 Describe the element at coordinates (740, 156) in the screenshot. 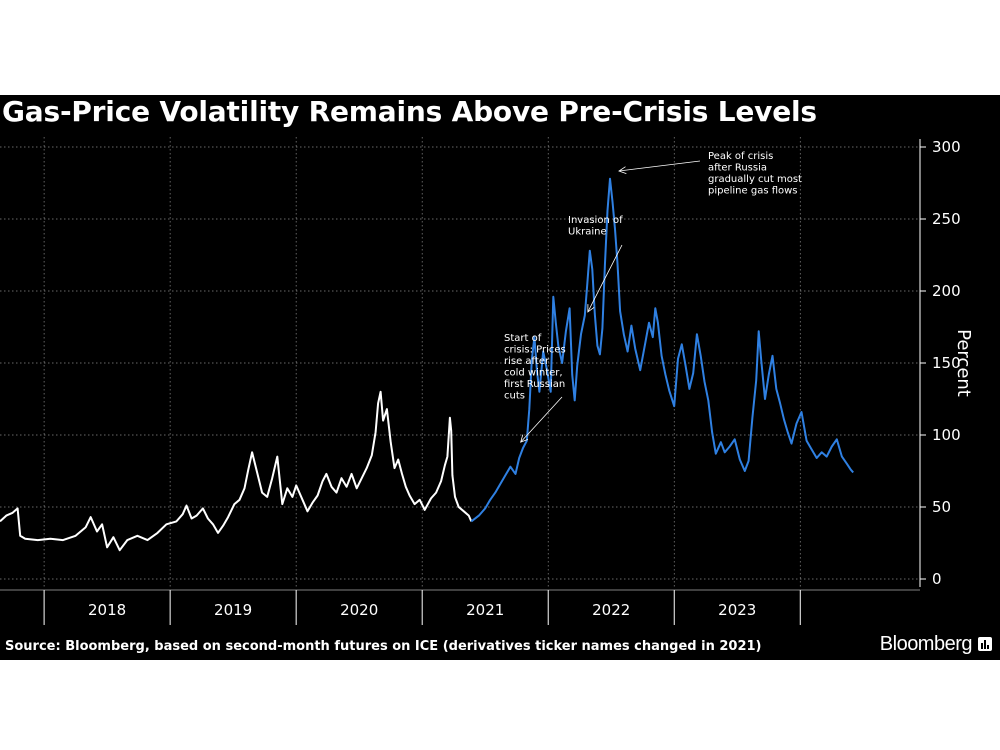

I see `annotation-text: Peak of crisis` at that location.